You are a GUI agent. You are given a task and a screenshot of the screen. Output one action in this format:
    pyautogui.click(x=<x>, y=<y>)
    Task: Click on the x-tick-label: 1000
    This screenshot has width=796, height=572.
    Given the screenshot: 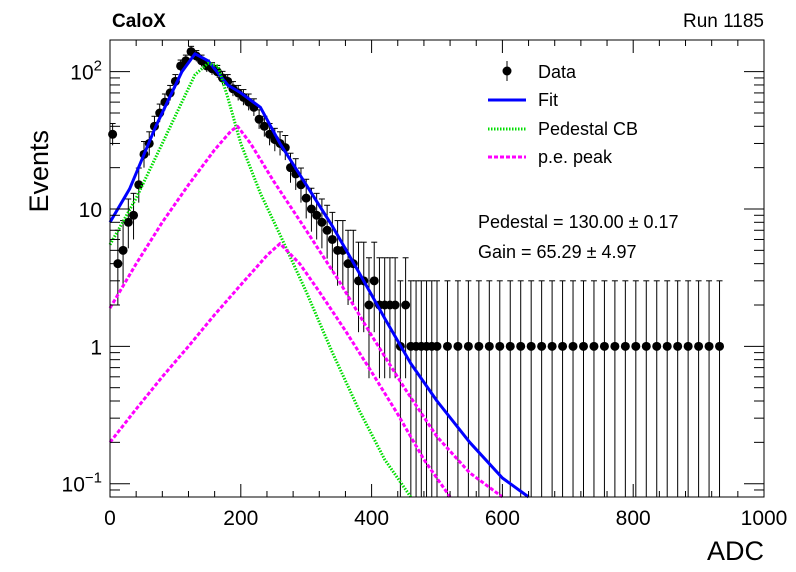 What is the action you would take?
    pyautogui.click(x=764, y=518)
    